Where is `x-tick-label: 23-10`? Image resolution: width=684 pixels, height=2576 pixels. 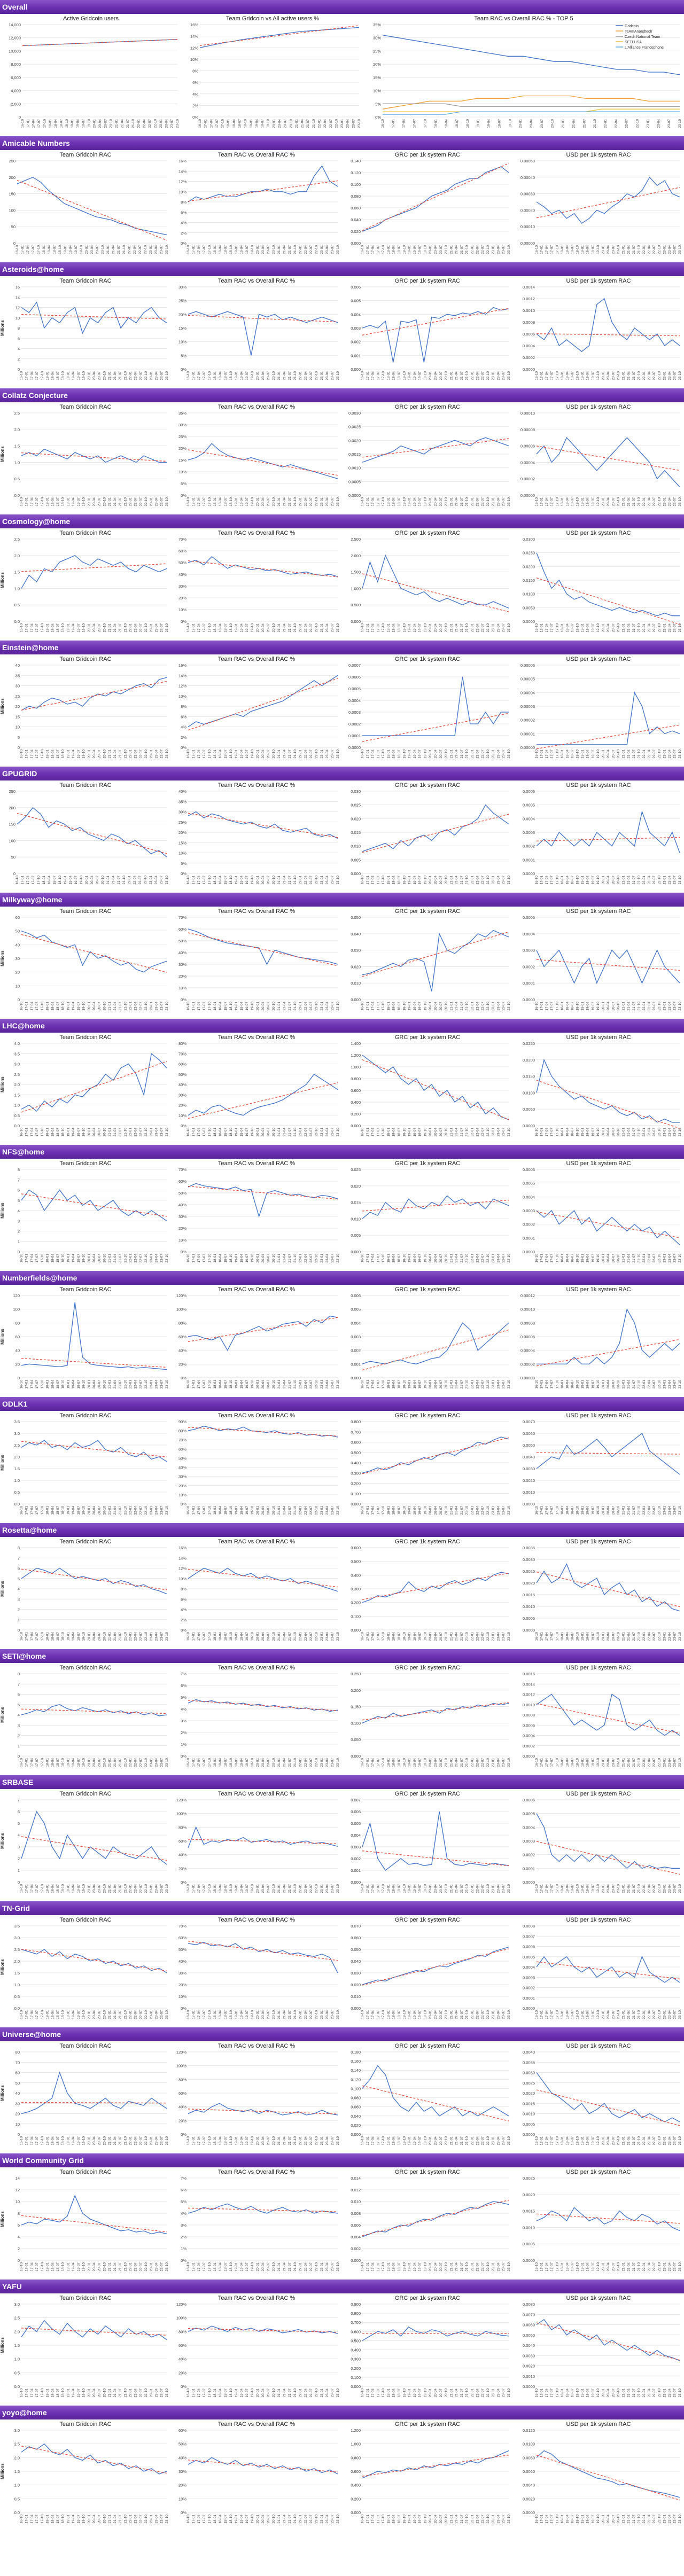 x-tick-label: 23-10 is located at coordinates (509, 249).